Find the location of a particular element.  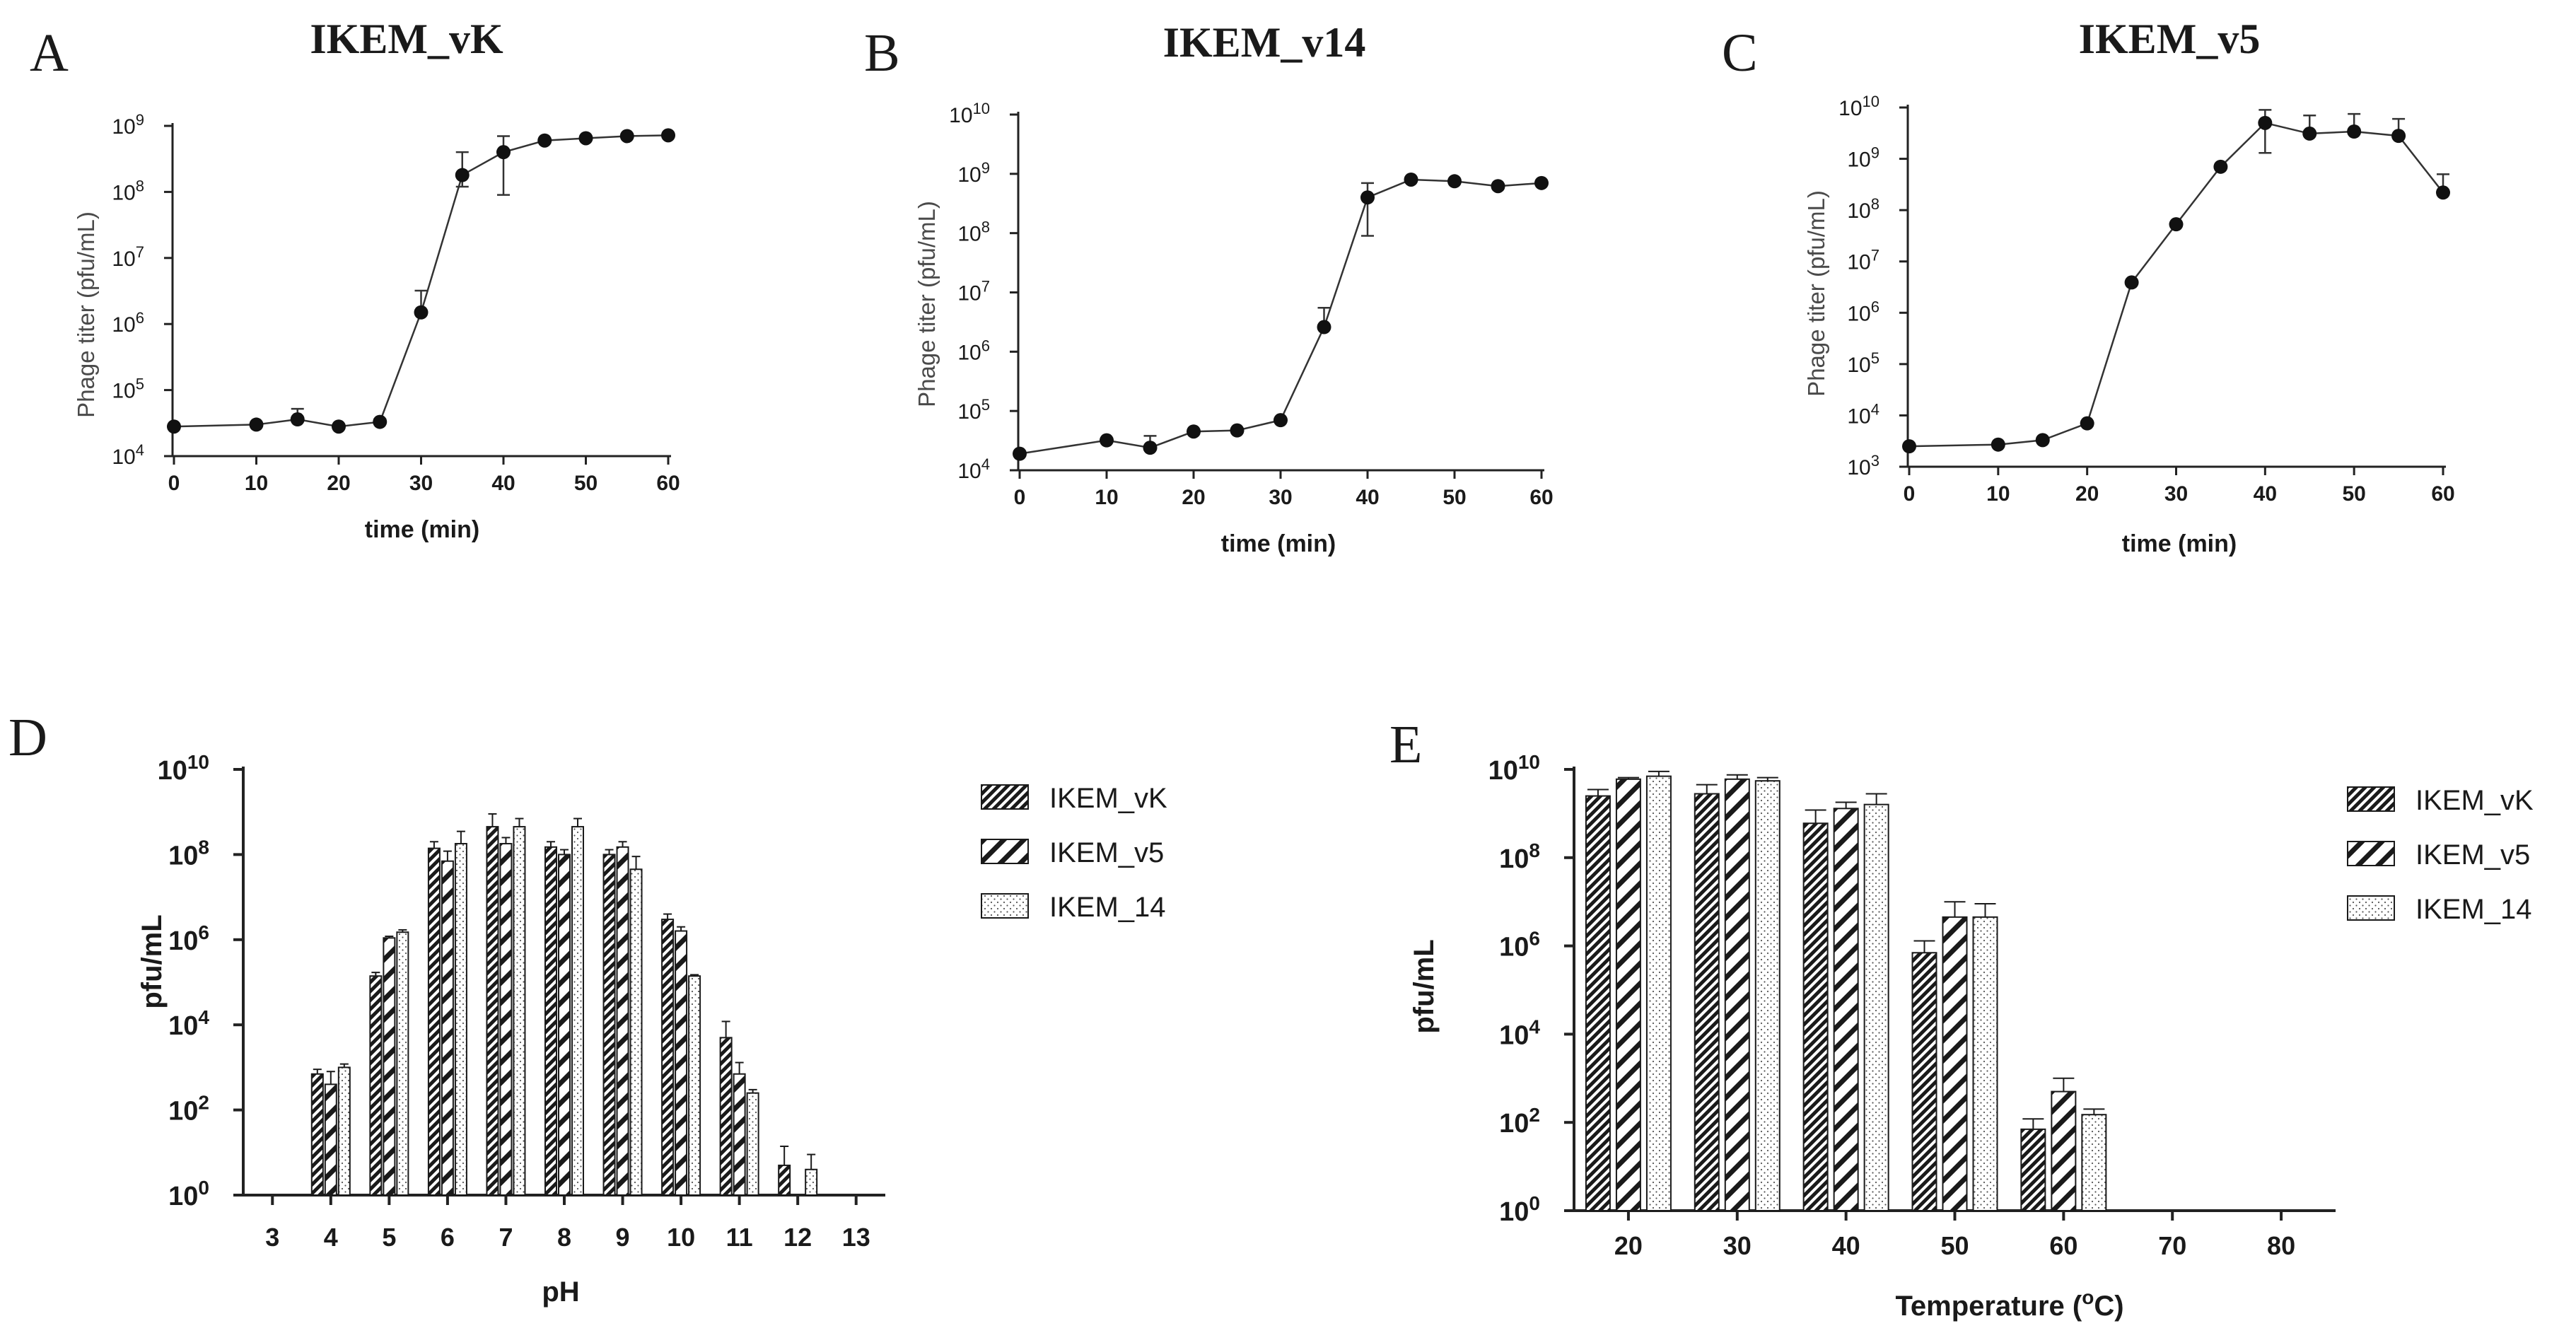

y-tick-label-a: 10⁴ is located at coordinates (128, 455).